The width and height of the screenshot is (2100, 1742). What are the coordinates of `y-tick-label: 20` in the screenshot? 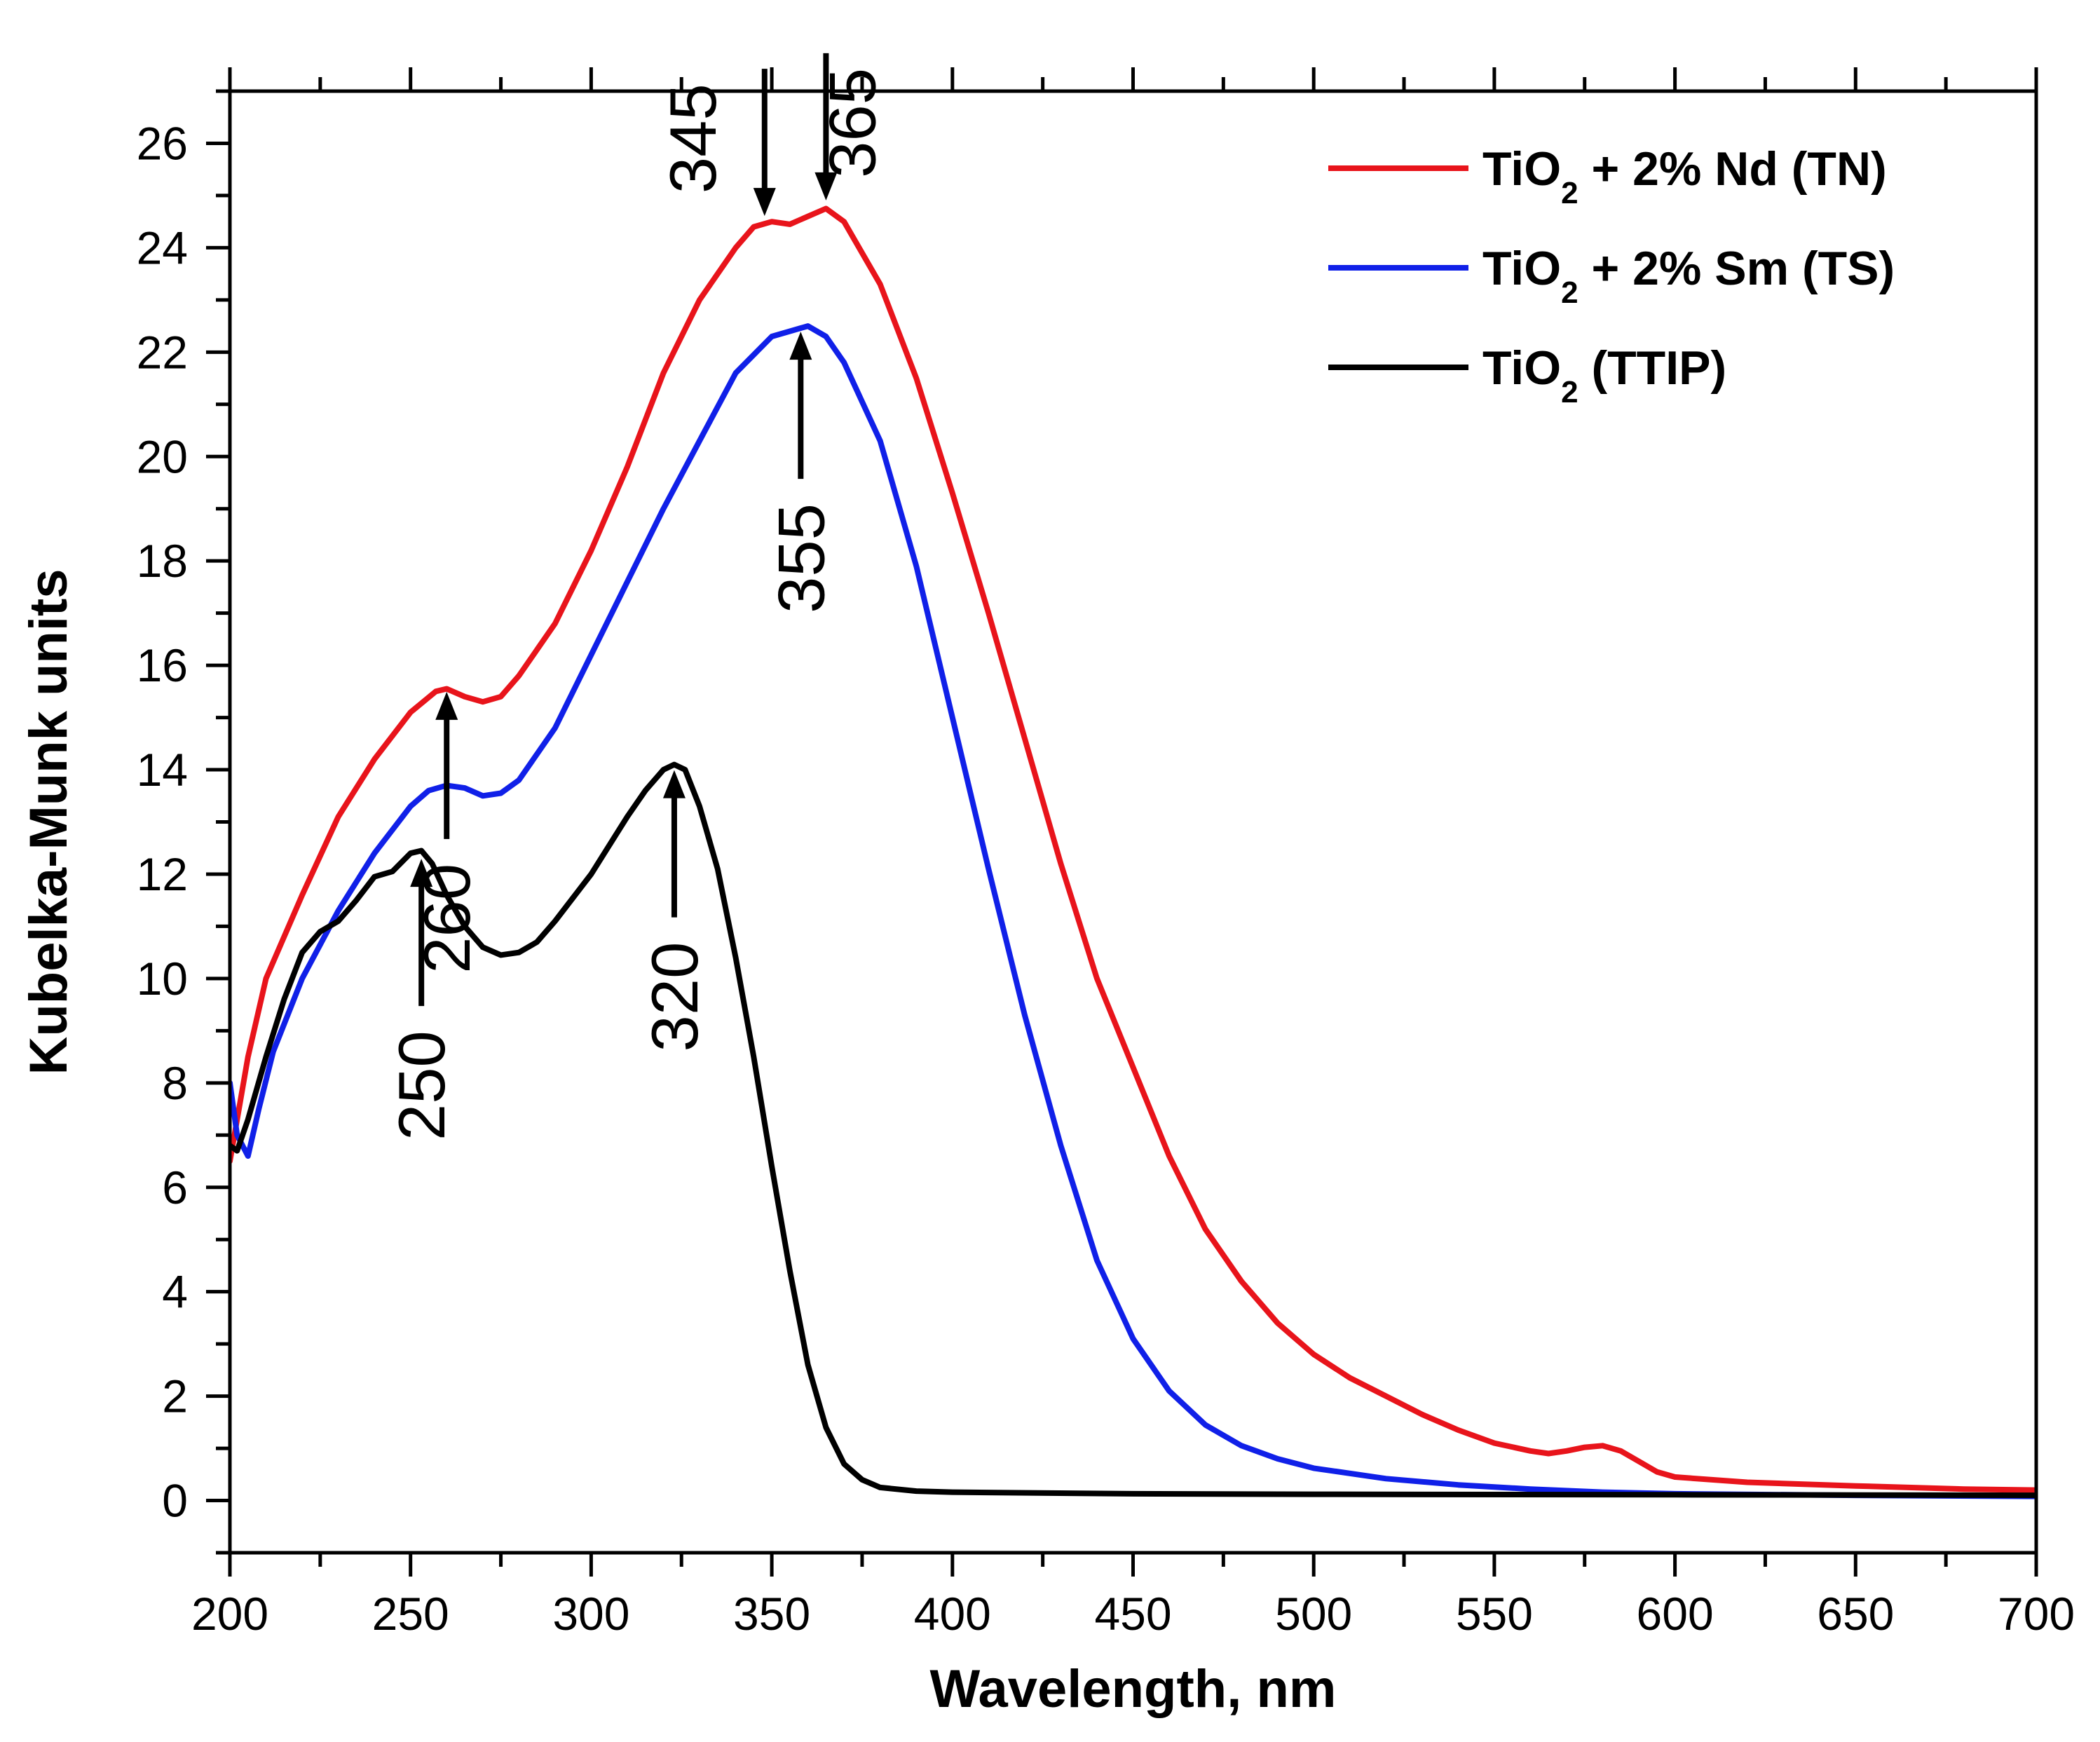 It's located at (162, 456).